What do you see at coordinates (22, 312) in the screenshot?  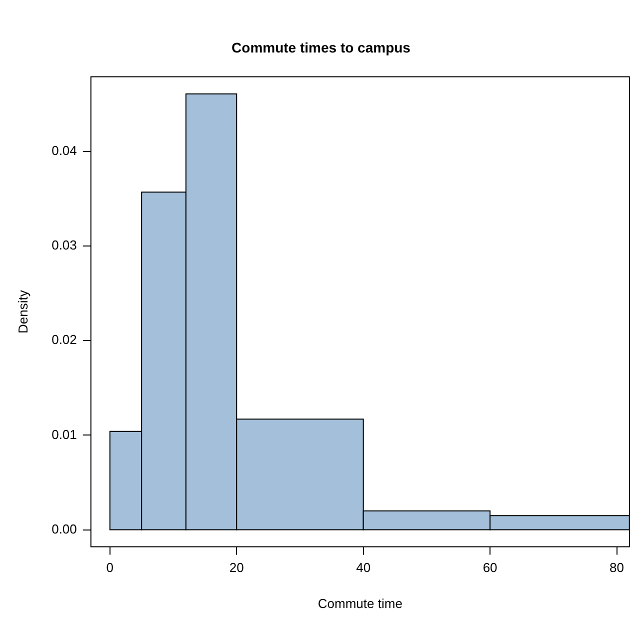 I see `y-axis-title: Density` at bounding box center [22, 312].